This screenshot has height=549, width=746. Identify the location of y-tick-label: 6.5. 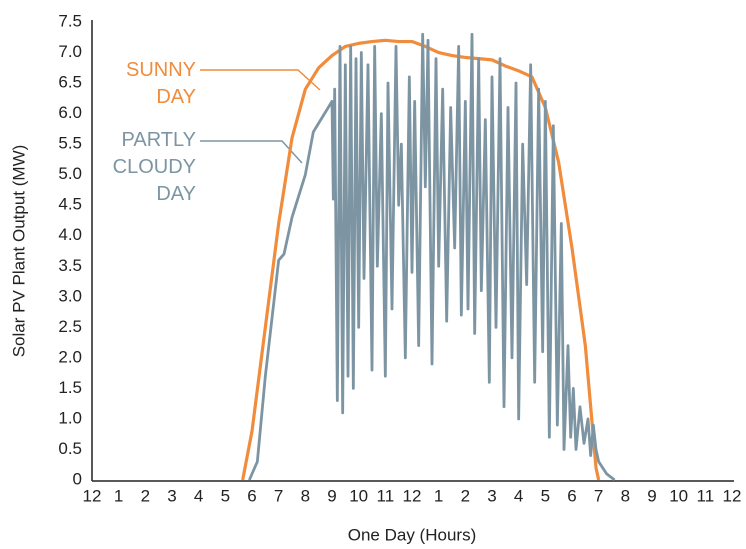
(70, 82).